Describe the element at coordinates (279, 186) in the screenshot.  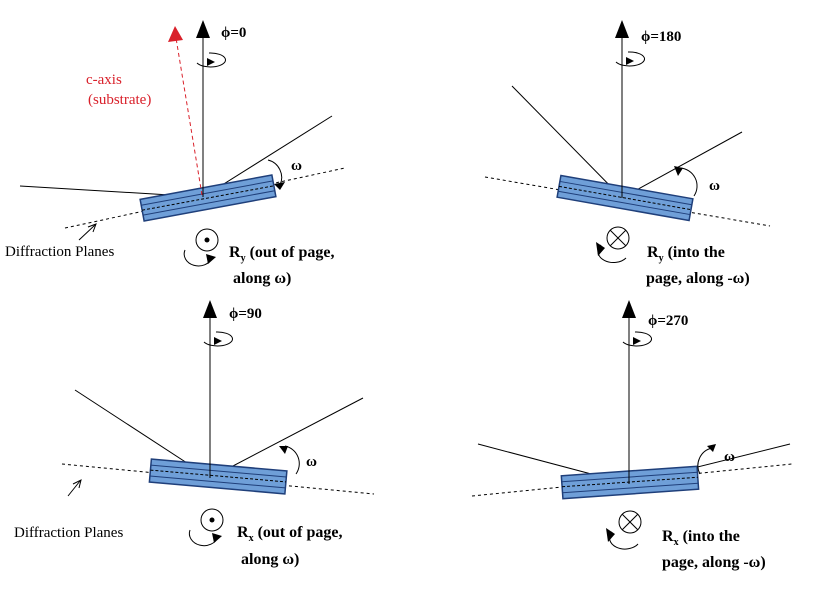
I see `omega-arrowhead` at that location.